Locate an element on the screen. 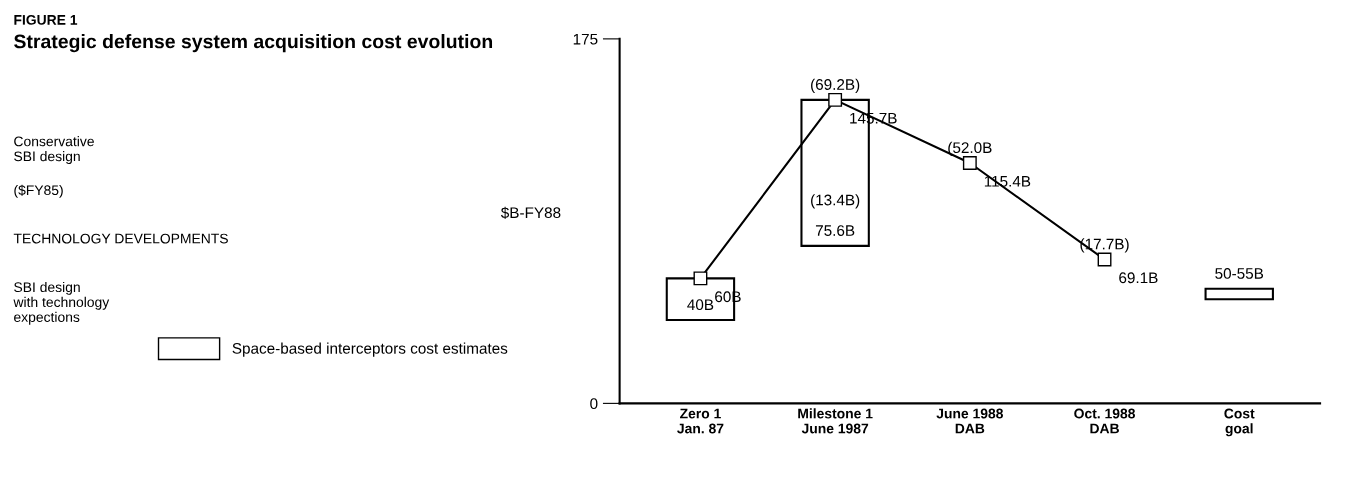  text: Conservative SBI design is located at coordinates (54, 150).